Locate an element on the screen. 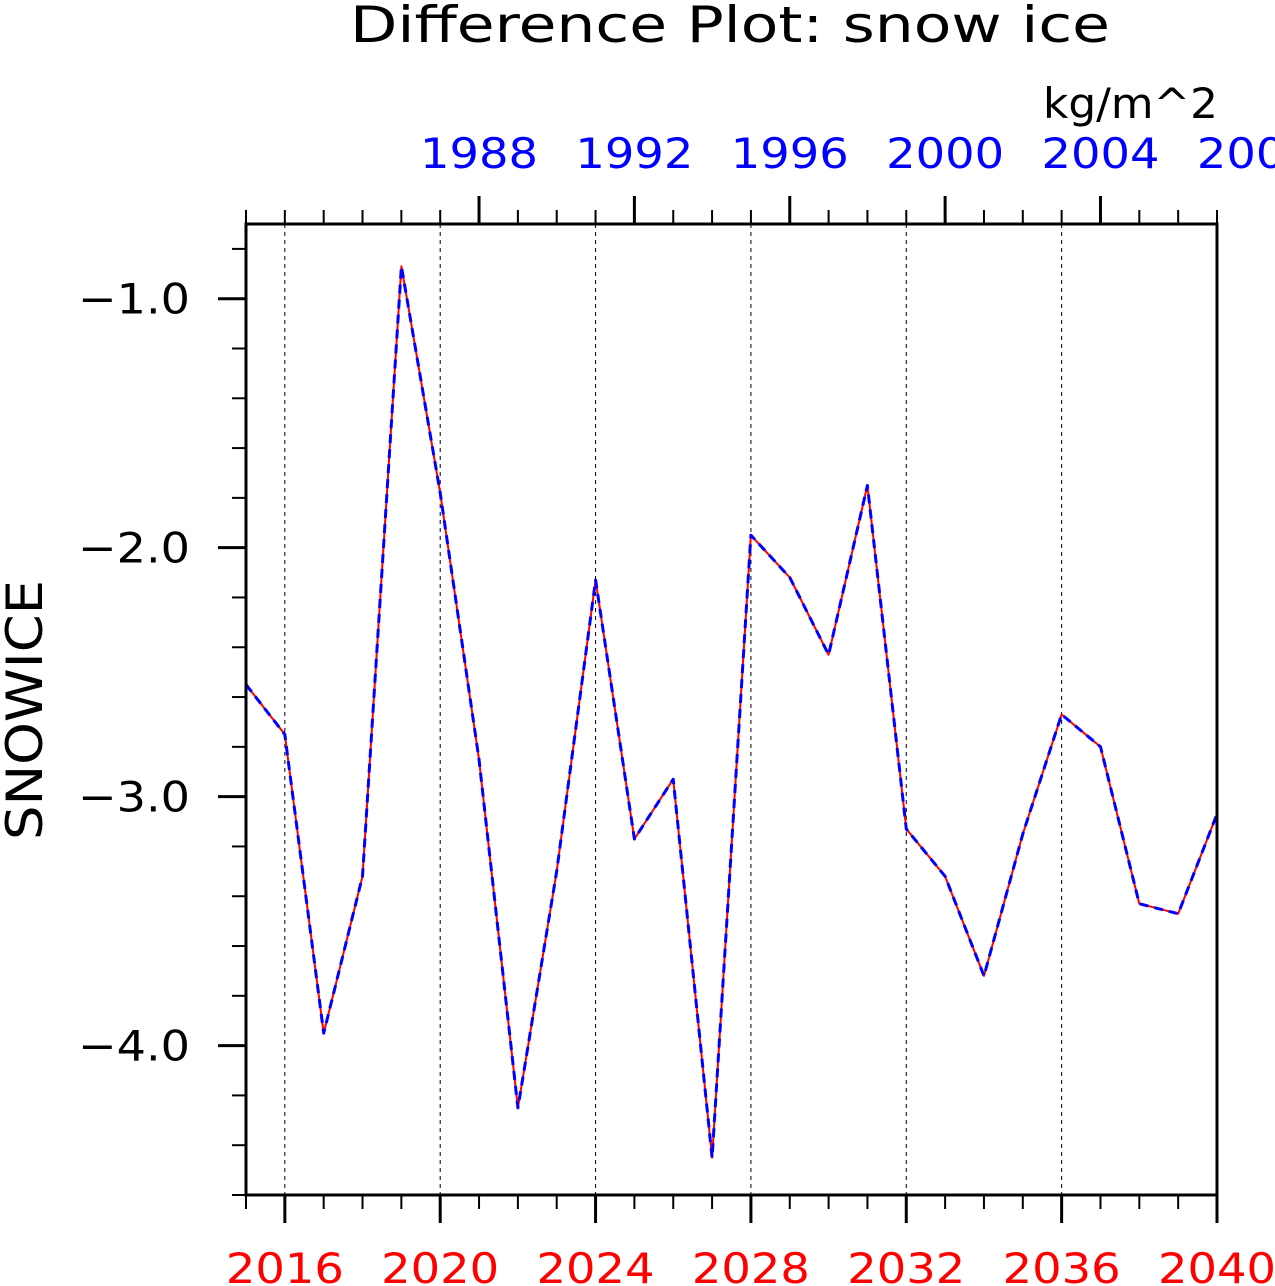  y-tick-label: −1.0 is located at coordinates (134, 299).